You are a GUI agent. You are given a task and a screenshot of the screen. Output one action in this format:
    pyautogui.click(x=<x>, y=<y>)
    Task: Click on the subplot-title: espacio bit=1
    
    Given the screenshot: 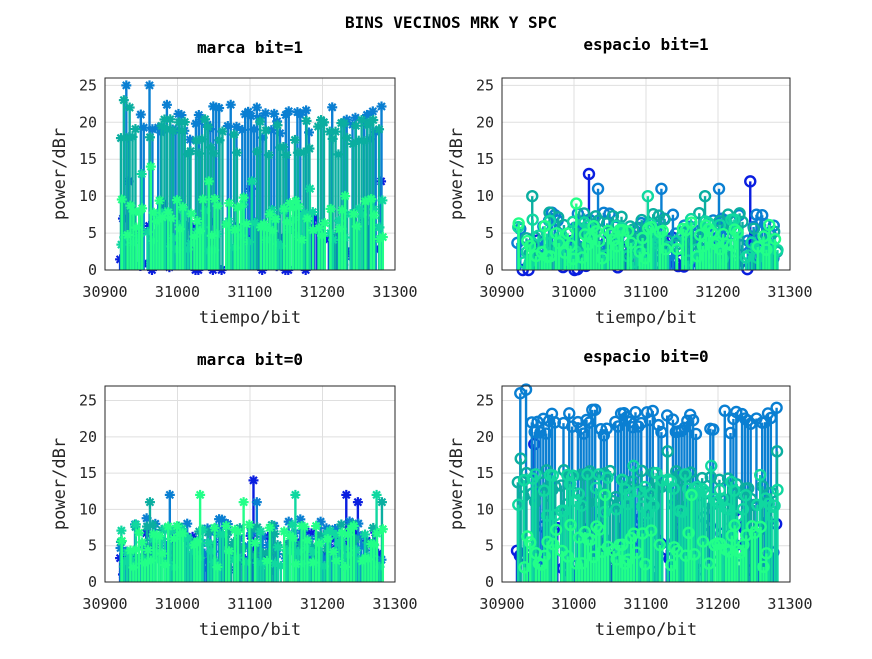 What is the action you would take?
    pyautogui.click(x=645, y=44)
    